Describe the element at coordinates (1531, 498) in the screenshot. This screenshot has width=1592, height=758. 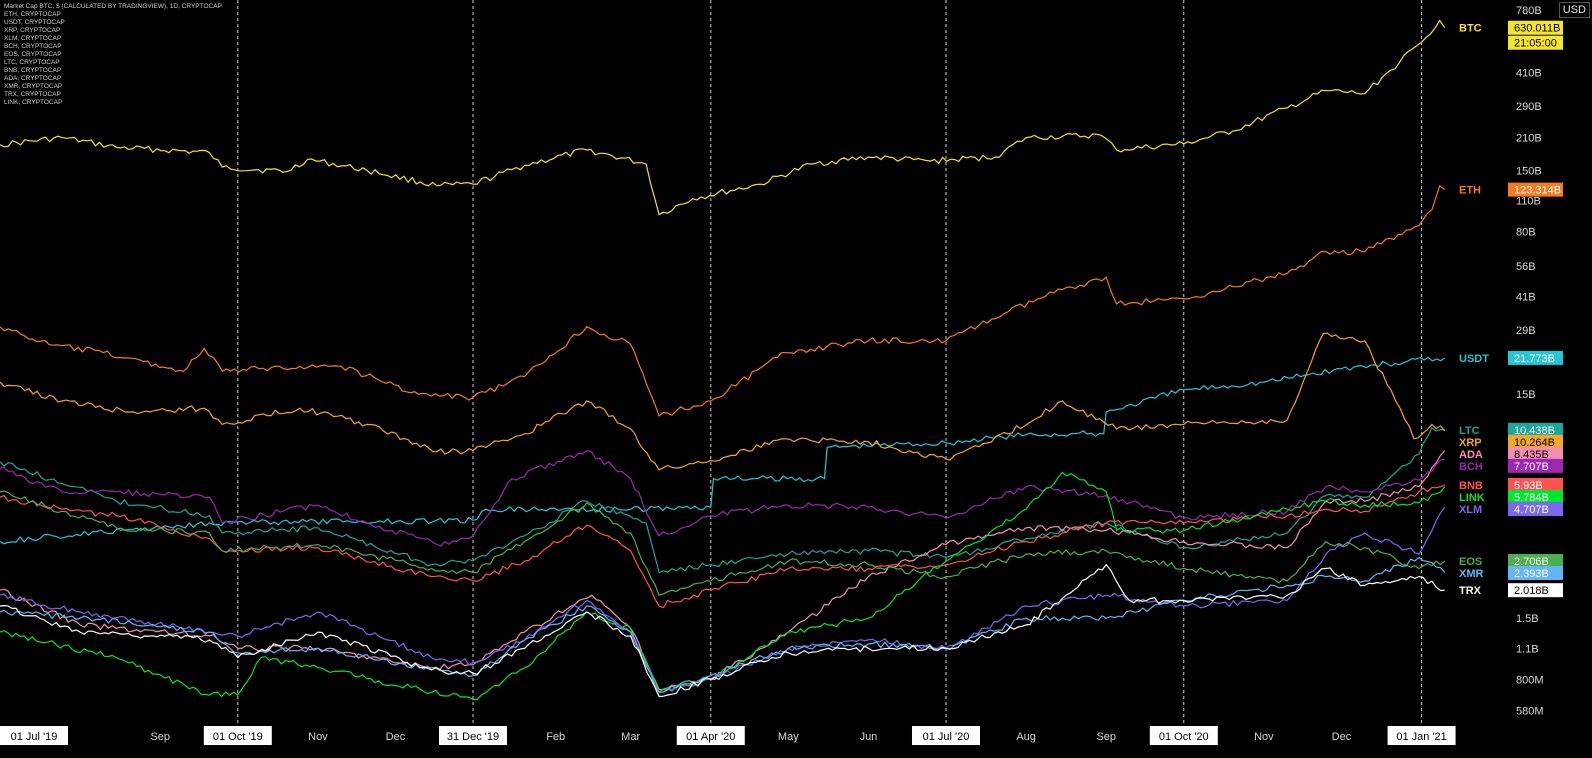
I see `value-badge-text: 5.784B` at that location.